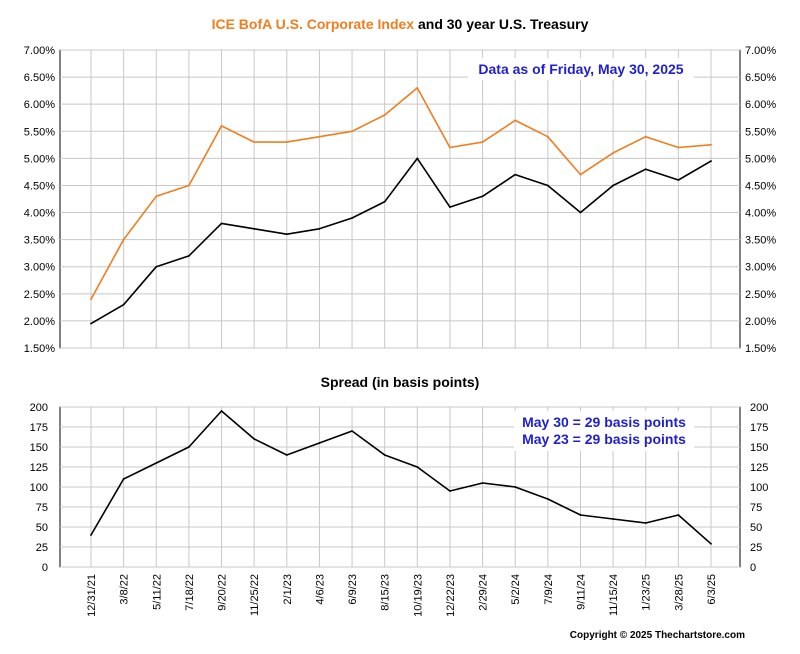 The width and height of the screenshot is (800, 654). Describe the element at coordinates (657, 635) in the screenshot. I see `copyright-text: Copyright © 2025 Thechartstore.com` at that location.